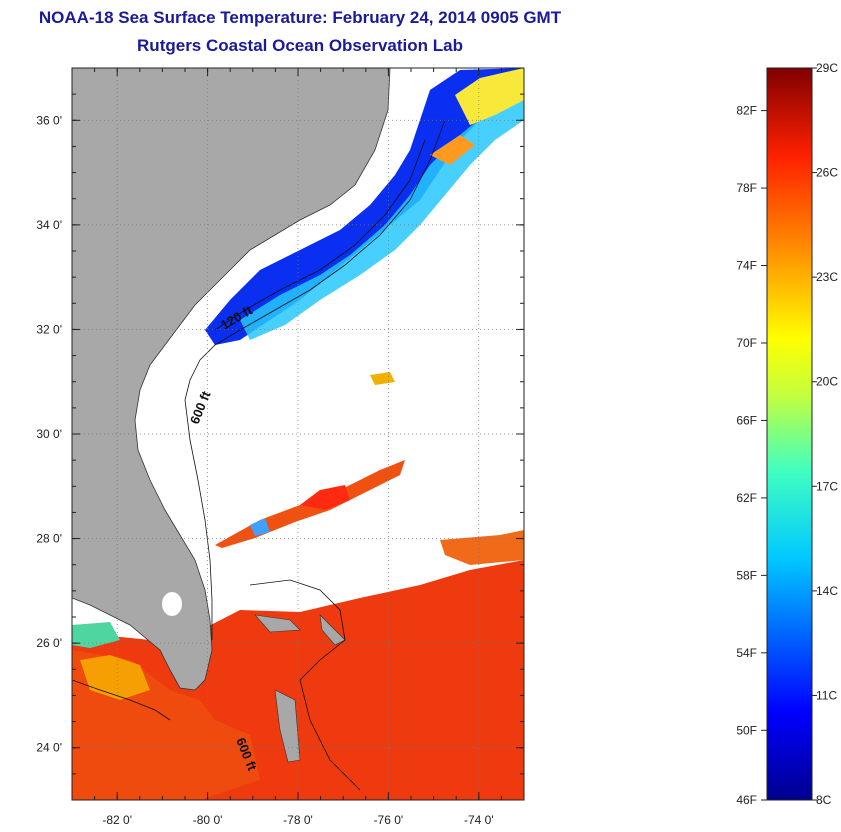 The width and height of the screenshot is (841, 832). Describe the element at coordinates (117, 820) in the screenshot. I see `longitude-label: -82 0'` at that location.